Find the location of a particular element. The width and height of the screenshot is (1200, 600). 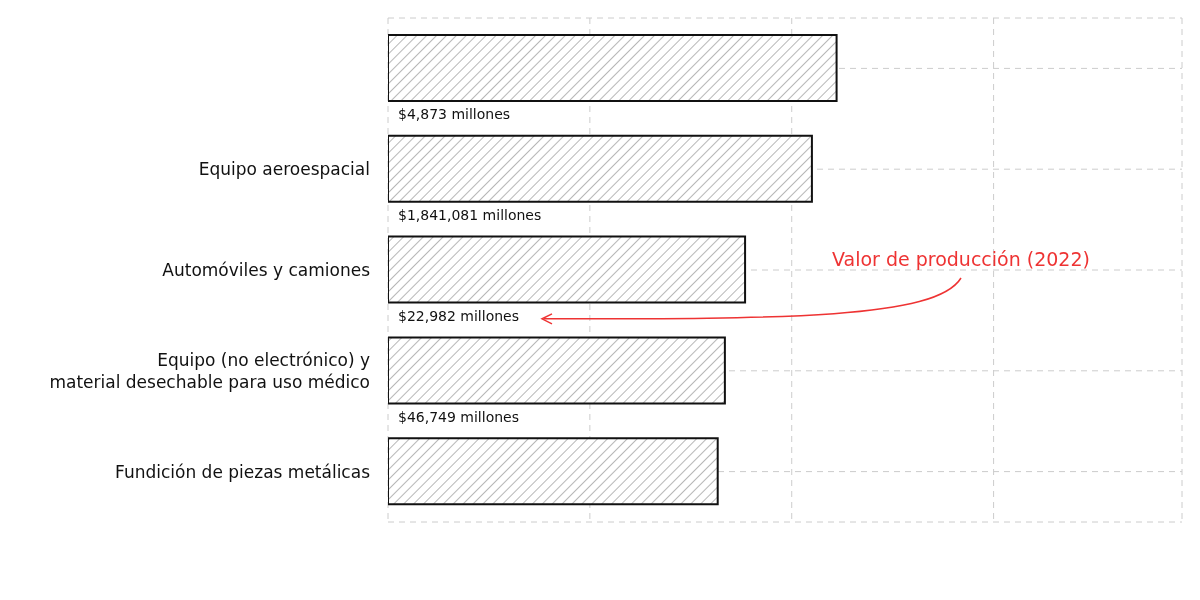

annotation: $22,982 millones is located at coordinates (458, 315).